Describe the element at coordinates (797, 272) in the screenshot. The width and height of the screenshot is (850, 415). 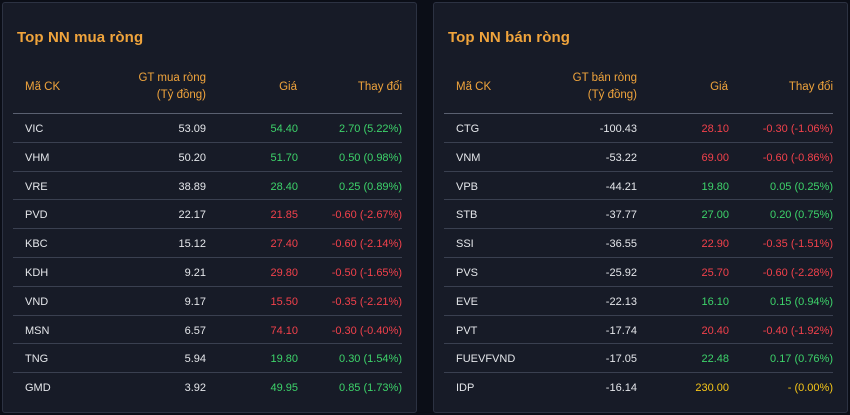
I see `price-change: -0.60 (-2.28%)` at that location.